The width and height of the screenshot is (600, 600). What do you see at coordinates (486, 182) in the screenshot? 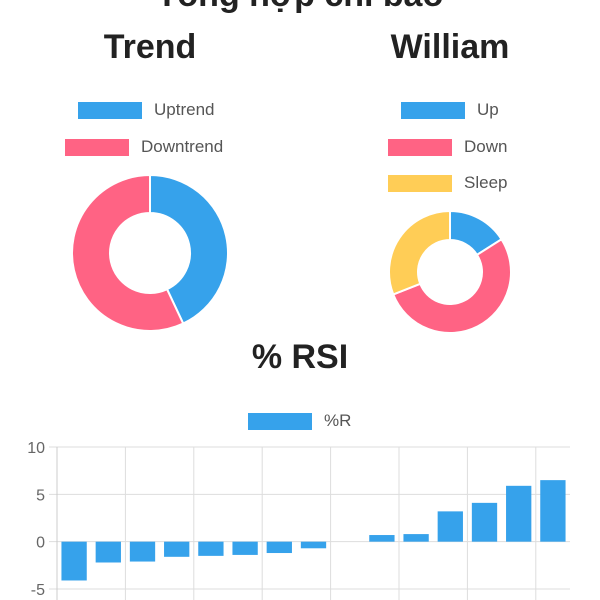
I see `legend-label-sleep: Sleep` at bounding box center [486, 182].